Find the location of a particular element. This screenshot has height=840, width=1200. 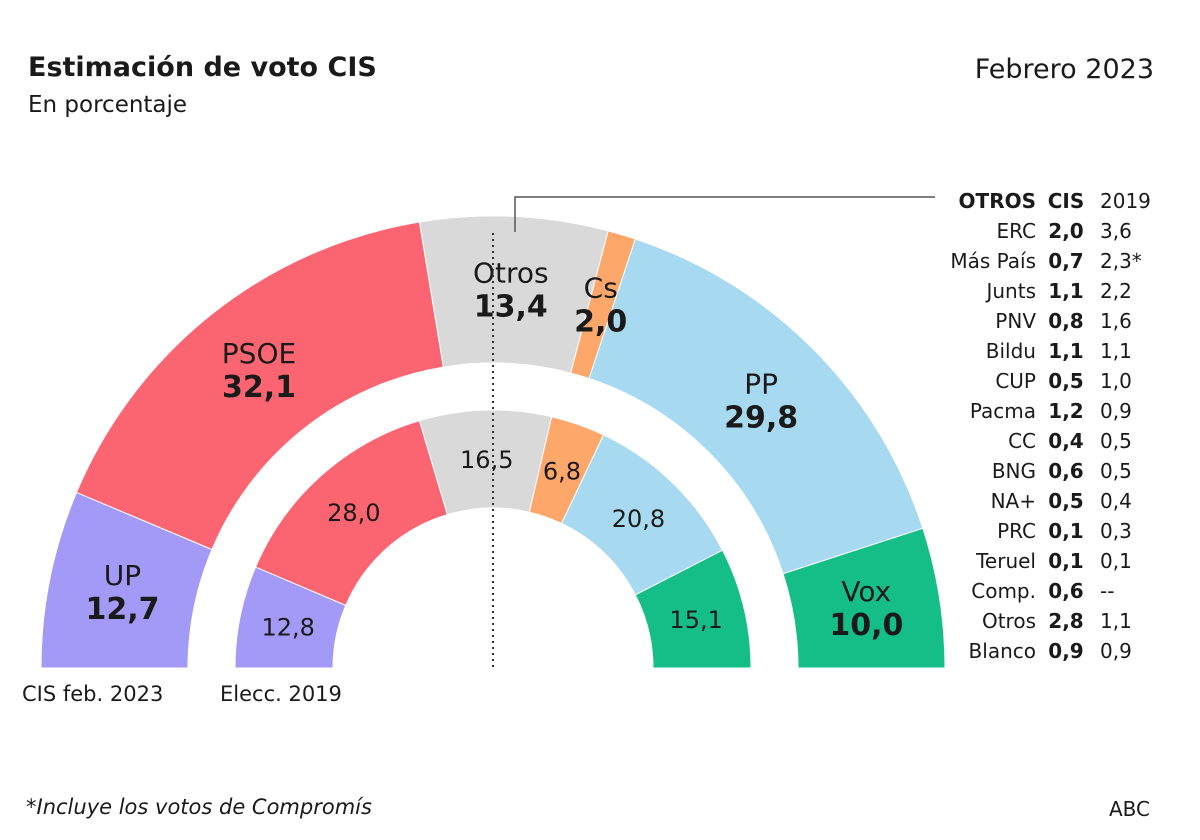

table-party-name: PRC is located at coordinates (1016, 531).